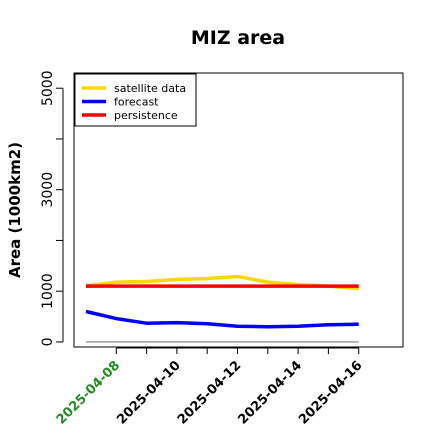  Describe the element at coordinates (88, 392) in the screenshot. I see `x-tick-label: 2025-04-08` at that location.